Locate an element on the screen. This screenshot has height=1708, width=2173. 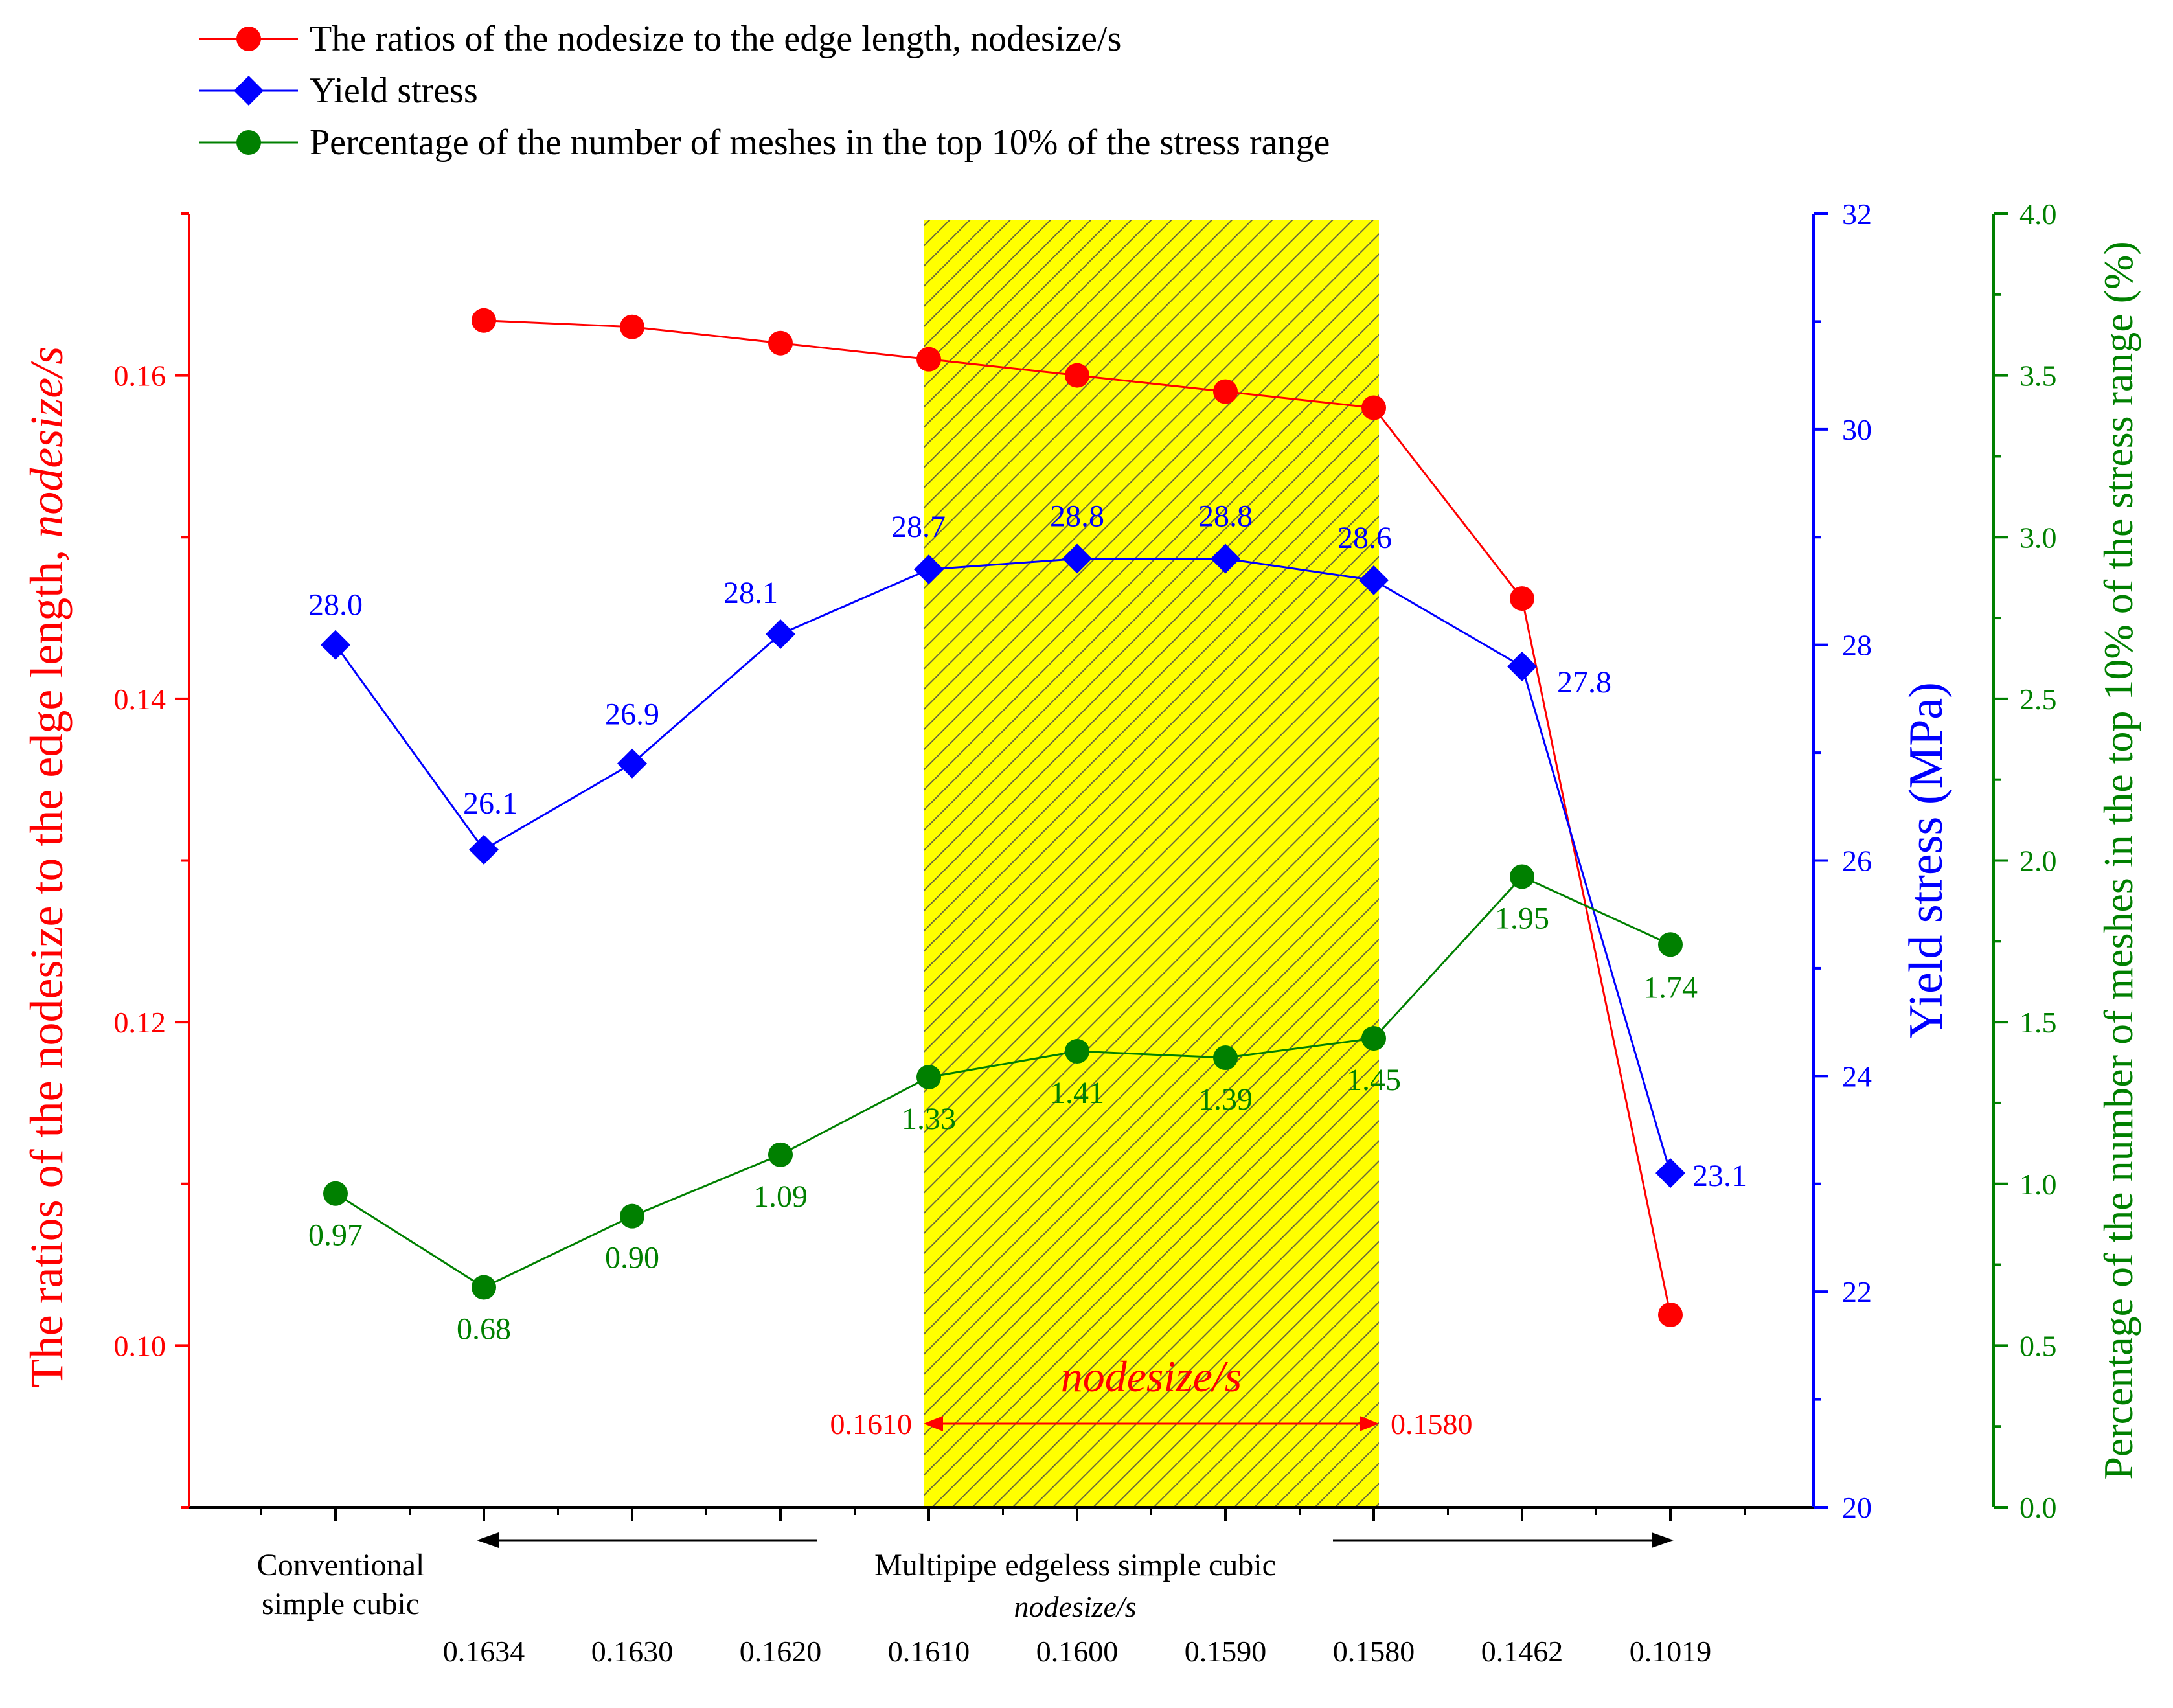
data-label-yield: 28.7 is located at coordinates (918, 527).